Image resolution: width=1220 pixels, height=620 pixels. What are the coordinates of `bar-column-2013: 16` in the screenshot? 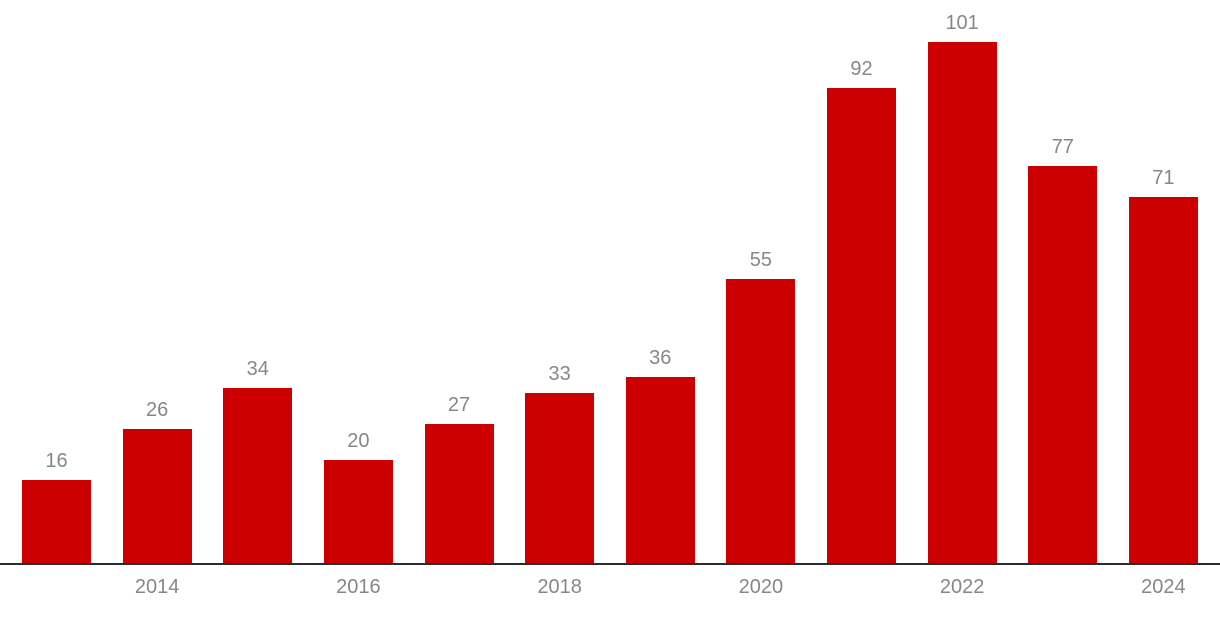 It's located at (56, 506).